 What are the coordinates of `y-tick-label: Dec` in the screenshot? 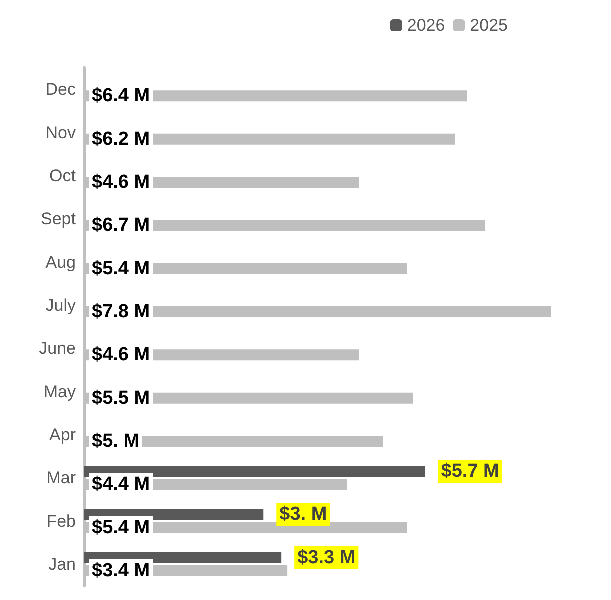 It's located at (61, 90).